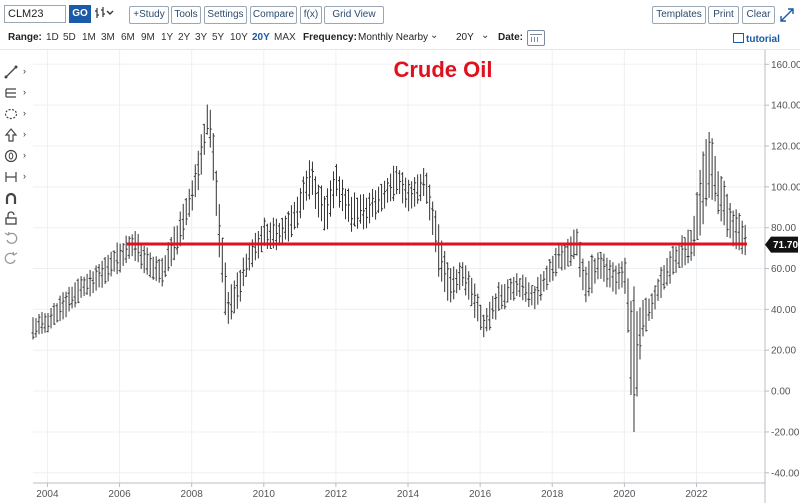  I want to click on shape-tool-icon: ›, so click(17, 115).